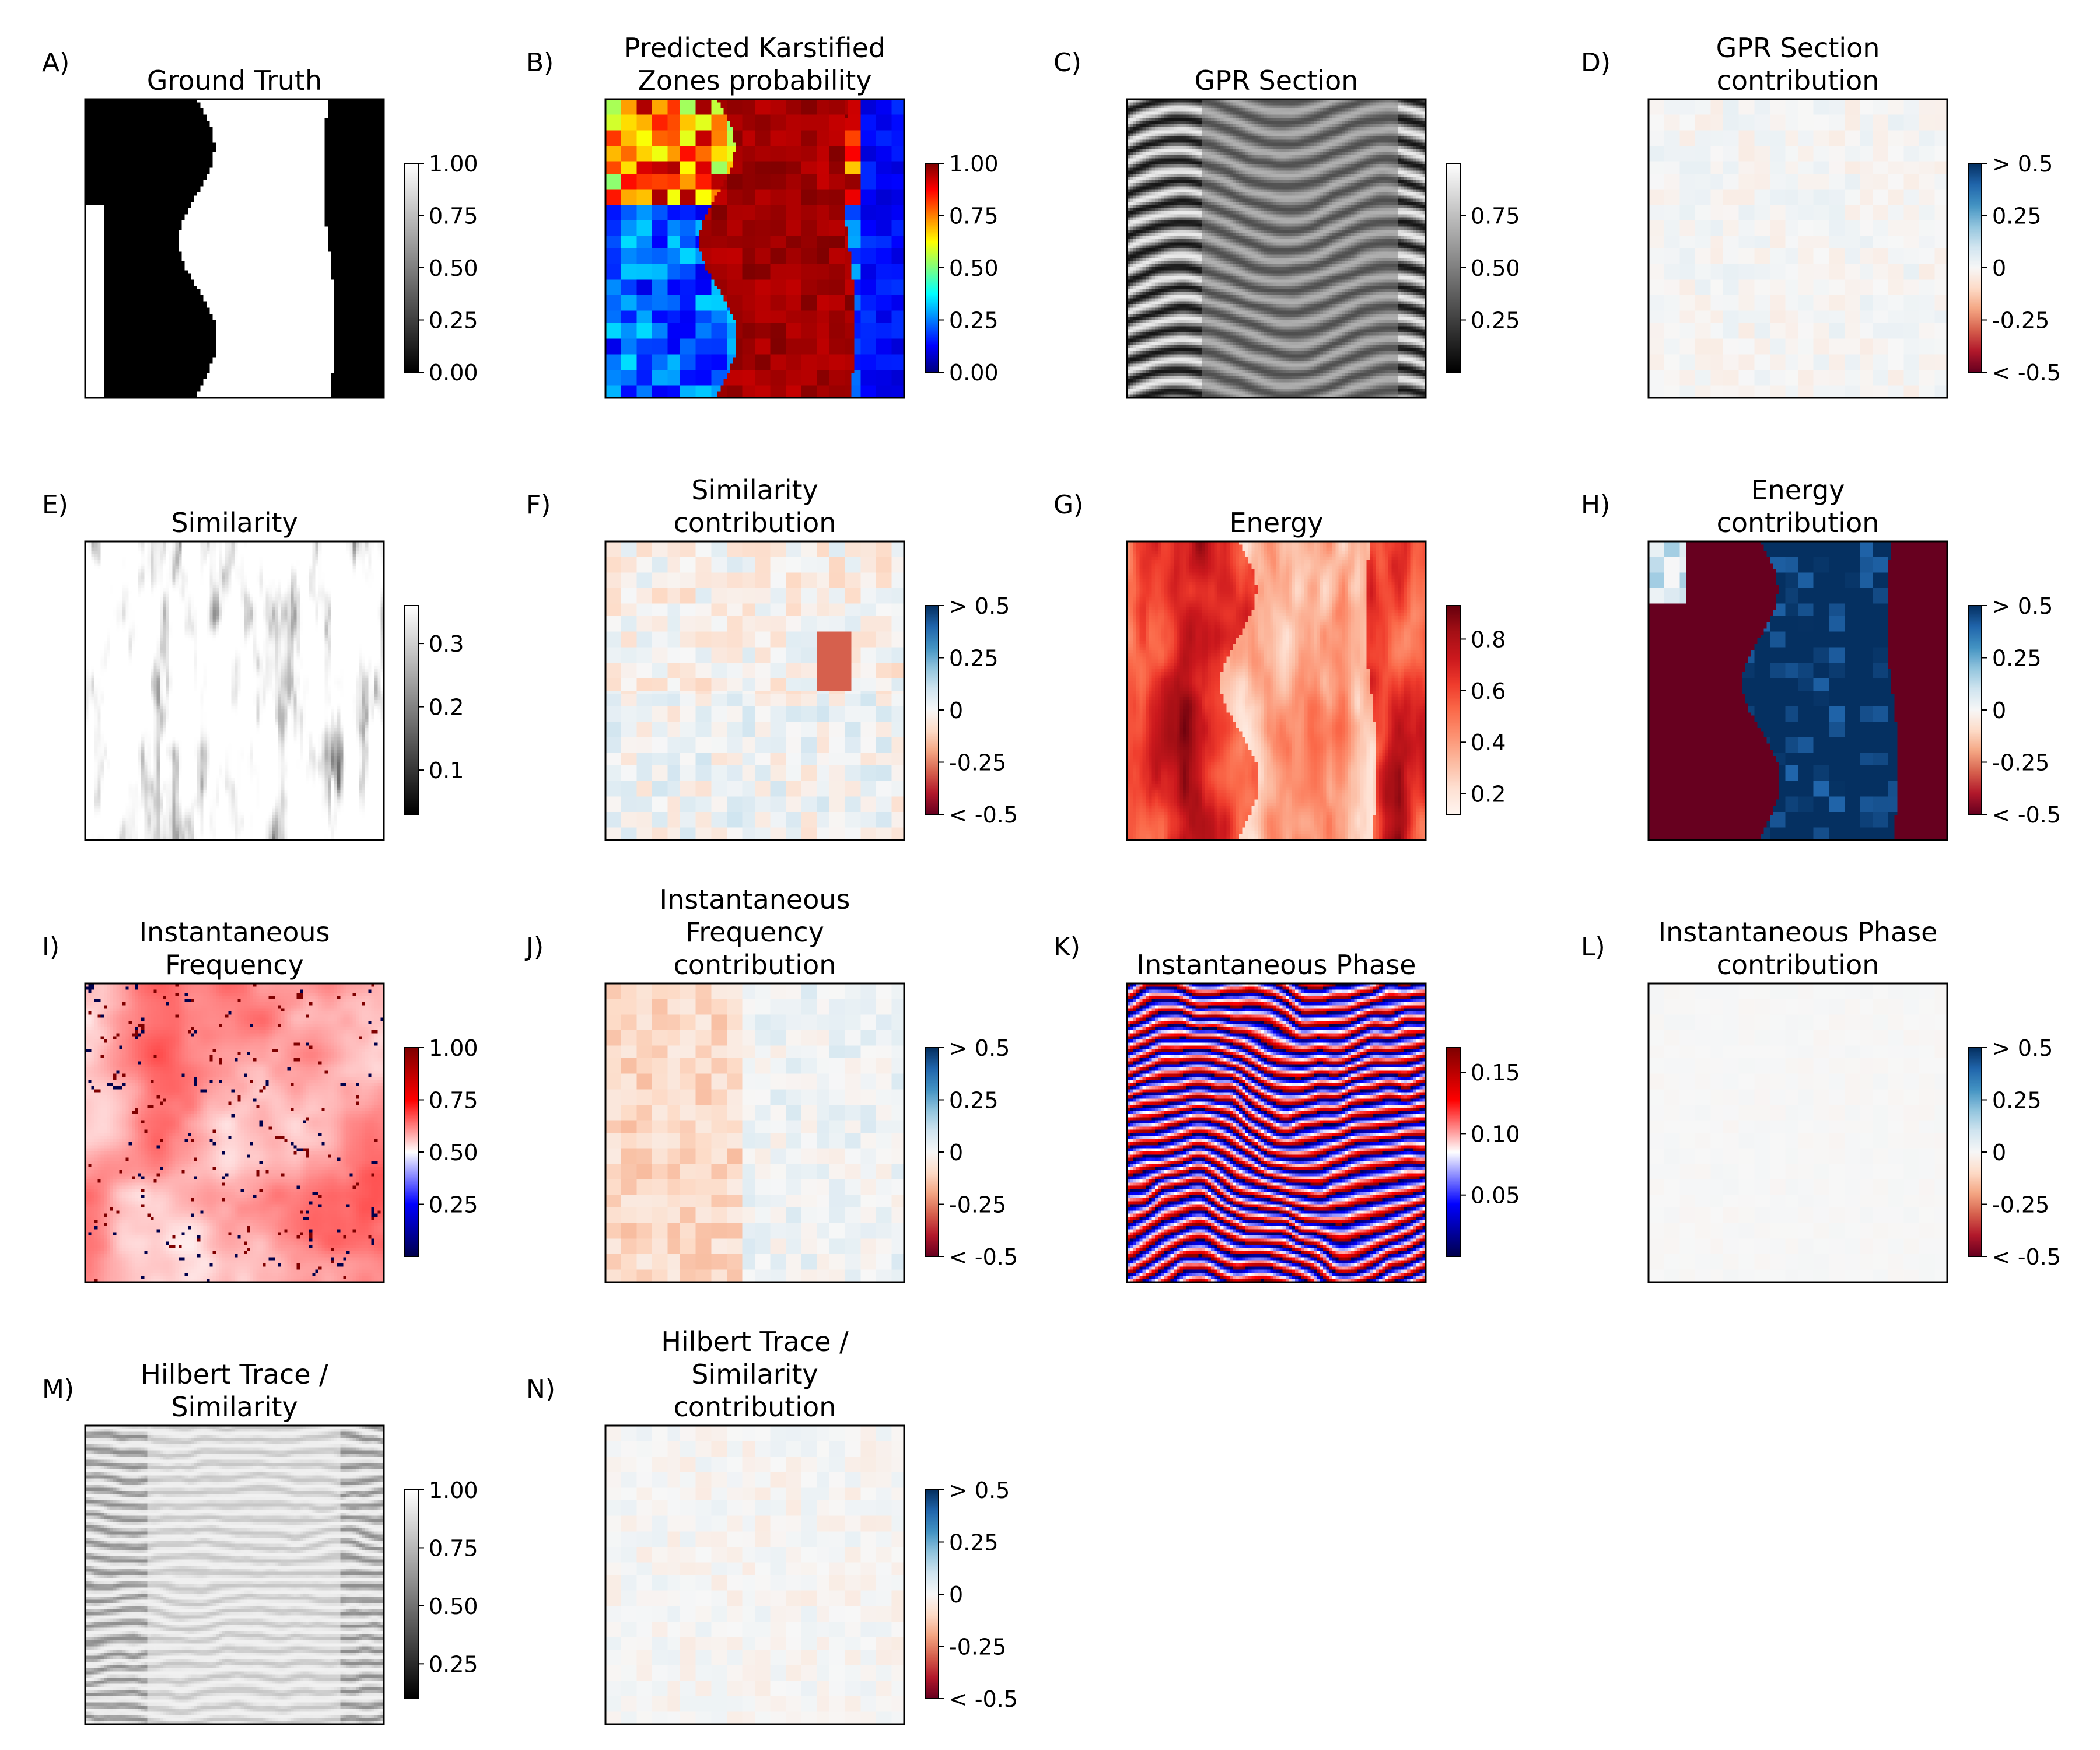 Image resolution: width=2100 pixels, height=1750 pixels. I want to click on panel-k: K) Instantaneous Phase 0.05 0.10 0.15, so click(1287, 1107).